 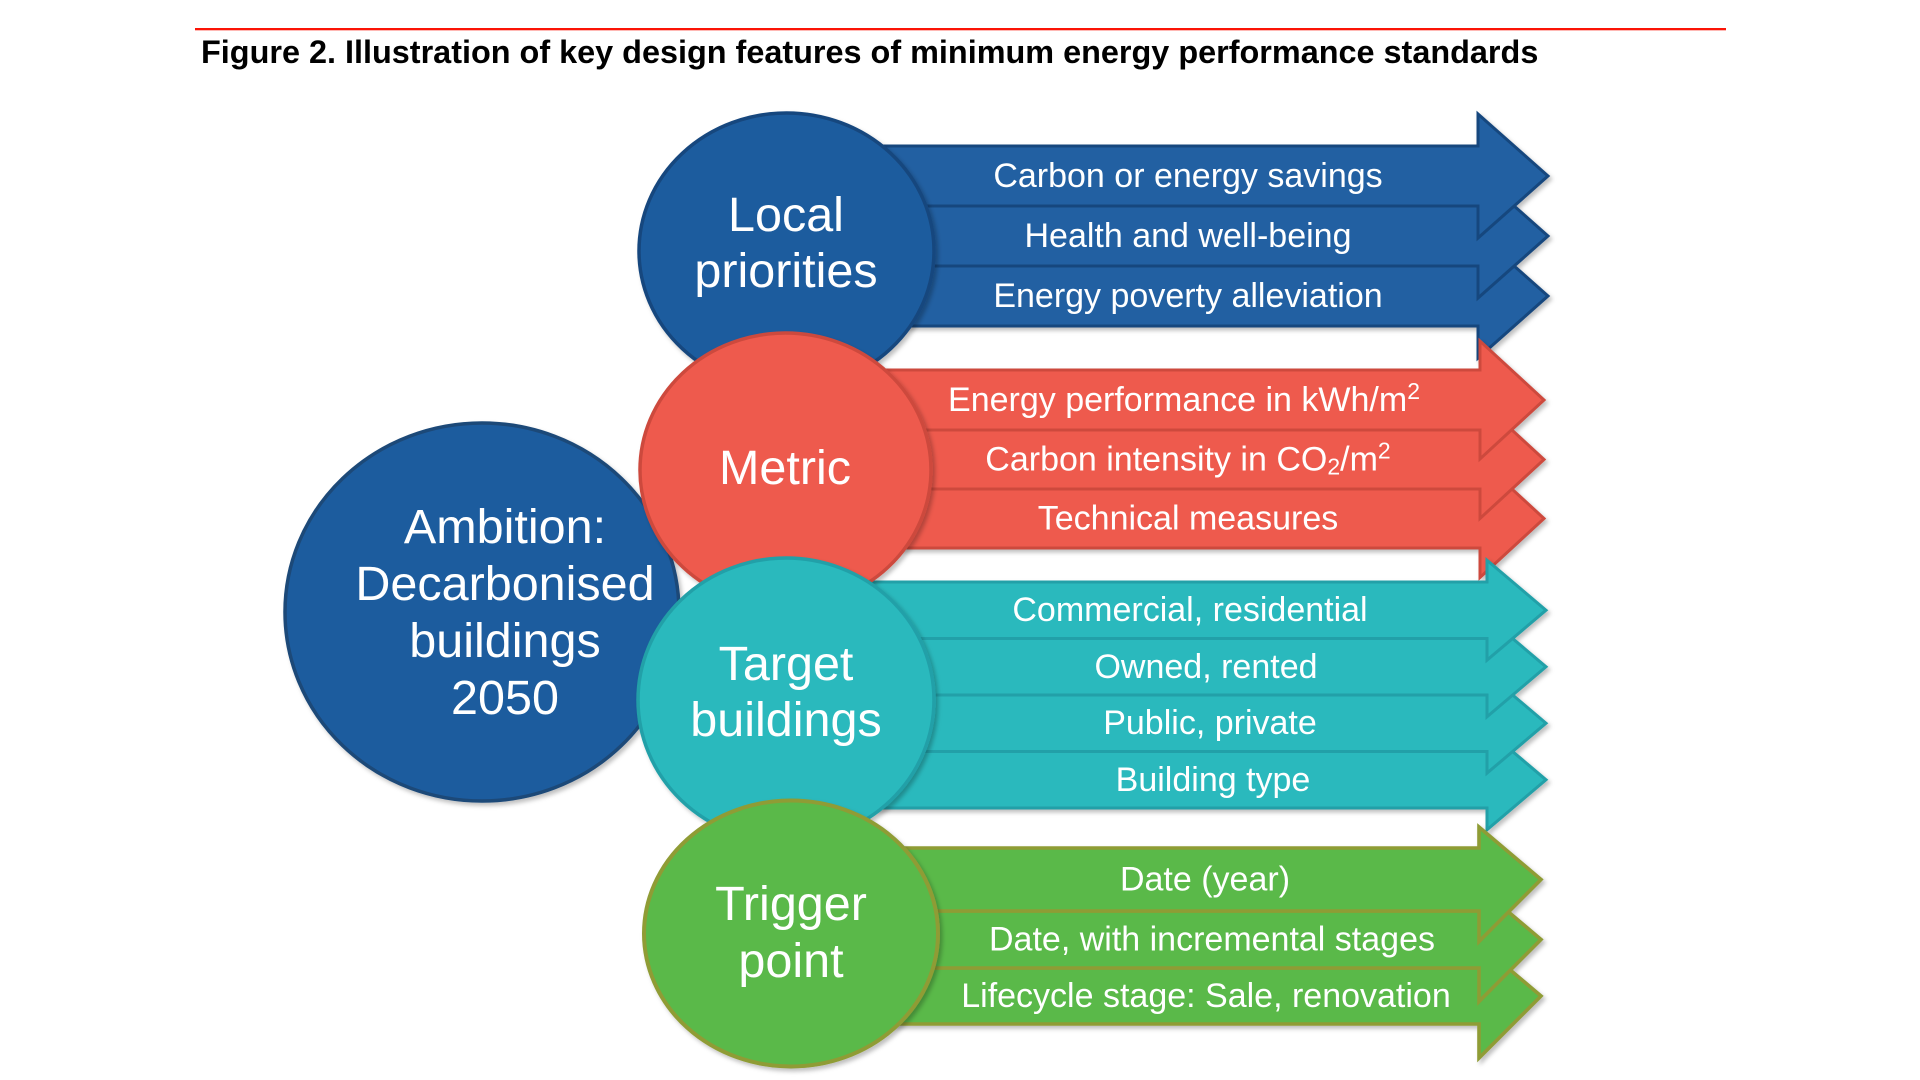 I want to click on svg-text: Energy performance in kWh/m2, so click(x=1184, y=398).